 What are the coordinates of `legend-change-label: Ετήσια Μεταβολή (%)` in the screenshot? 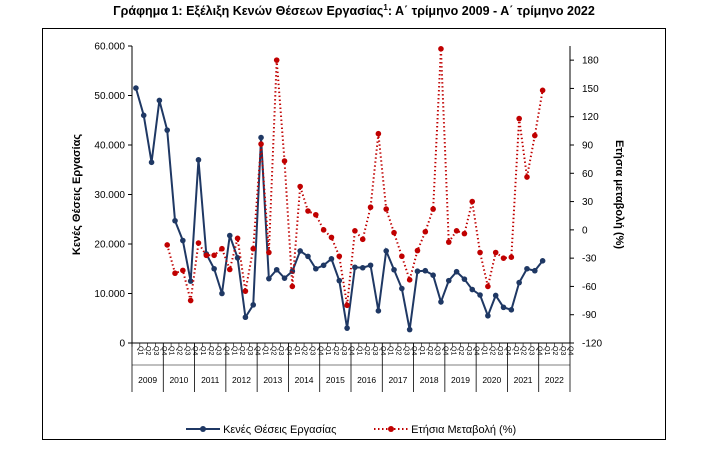 It's located at (464, 430).